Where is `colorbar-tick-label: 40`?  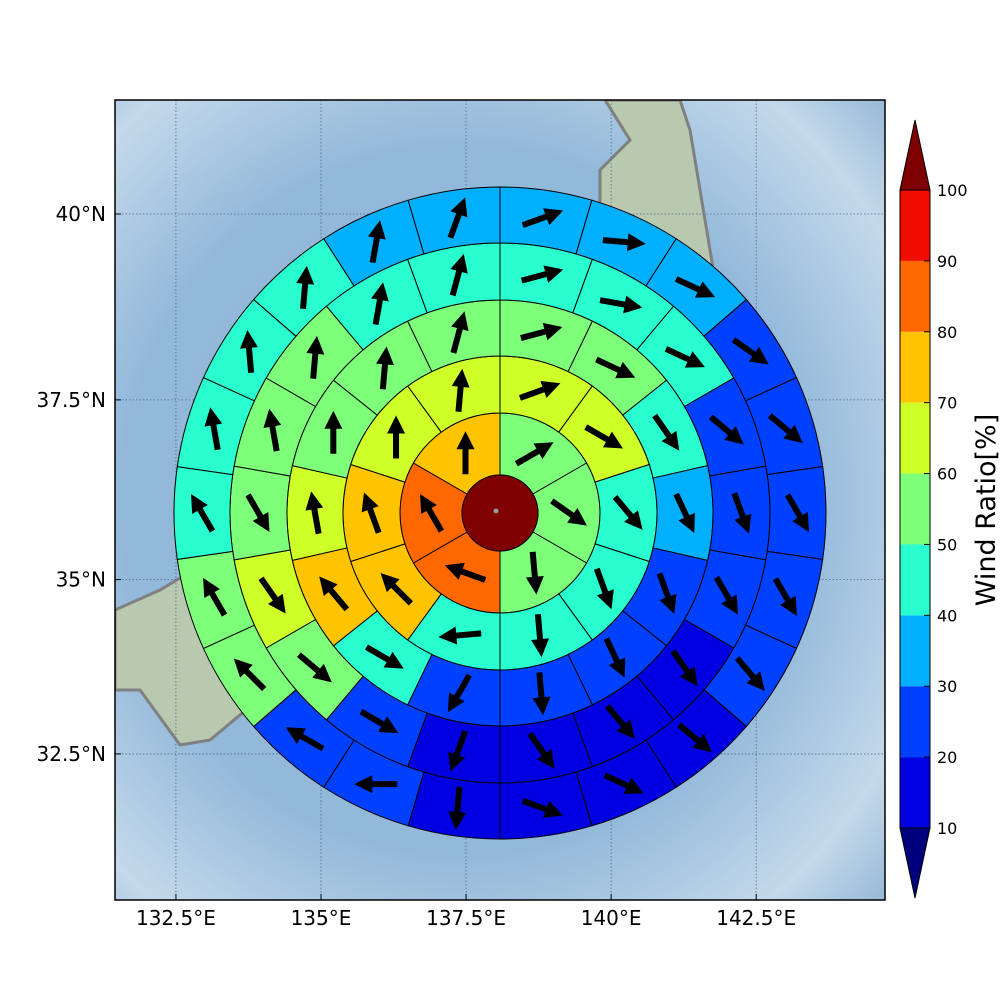 colorbar-tick-label: 40 is located at coordinates (947, 615).